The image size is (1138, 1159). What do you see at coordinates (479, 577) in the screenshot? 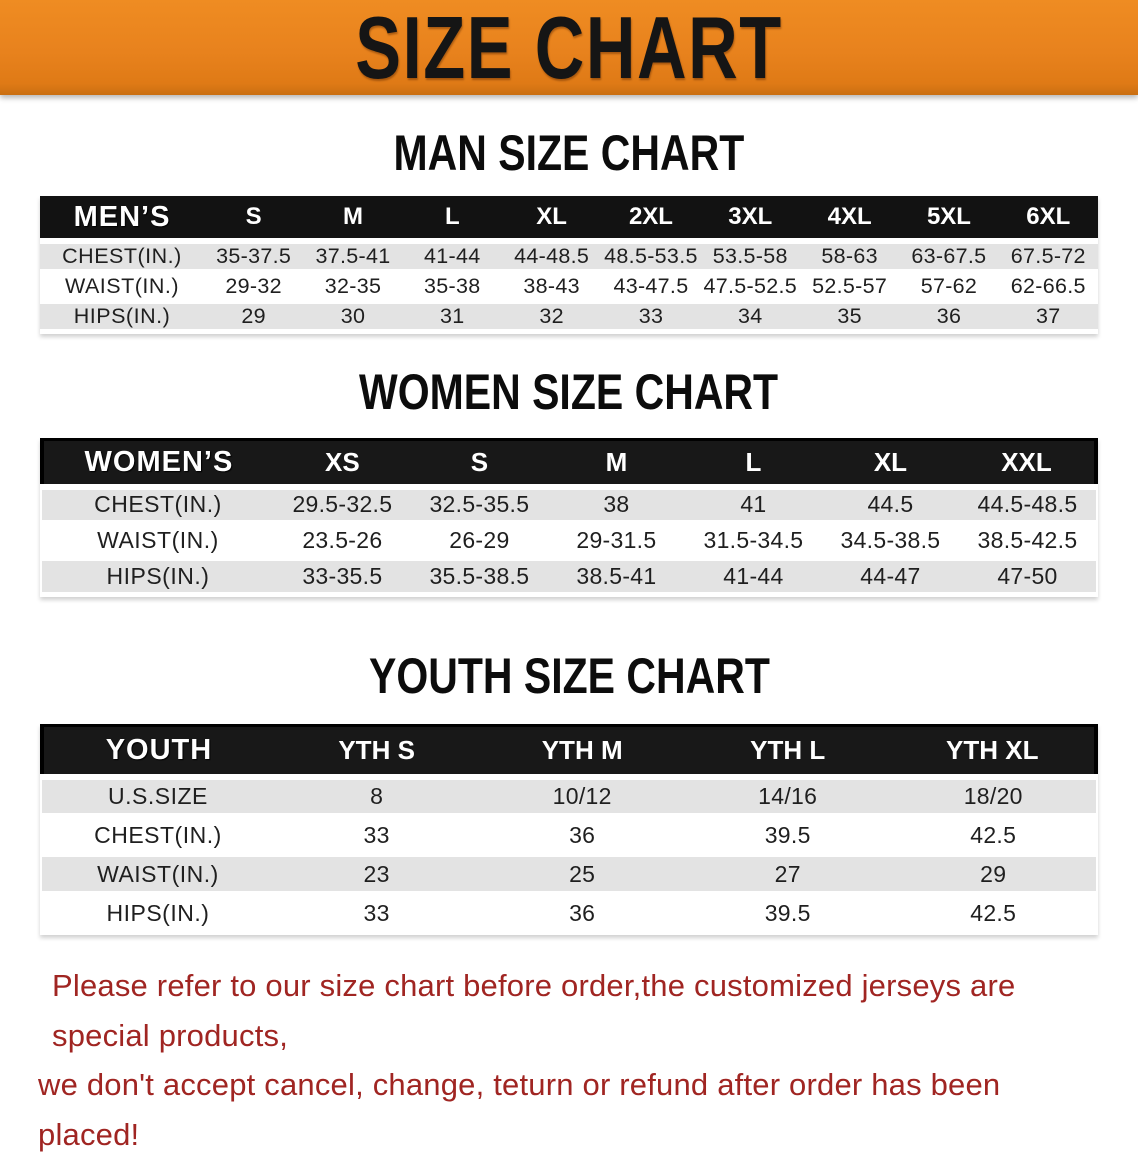
I see `size-value-cell: 35.5-38.5` at bounding box center [479, 577].